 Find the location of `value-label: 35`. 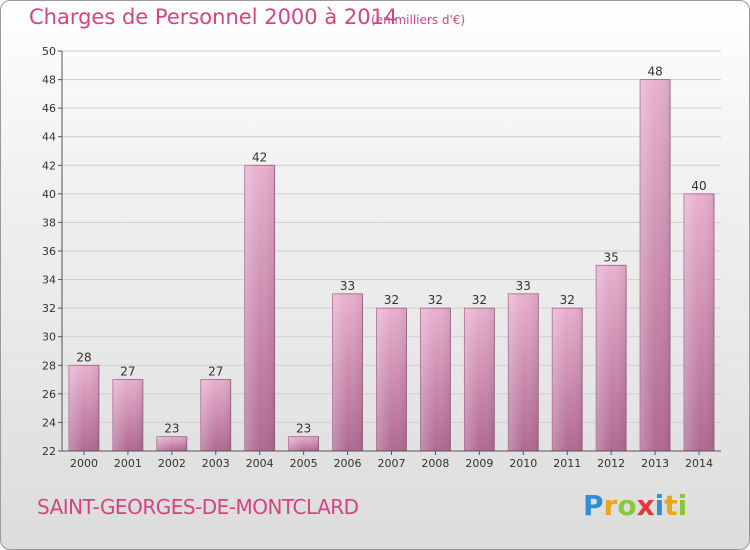

value-label: 35 is located at coordinates (611, 257).